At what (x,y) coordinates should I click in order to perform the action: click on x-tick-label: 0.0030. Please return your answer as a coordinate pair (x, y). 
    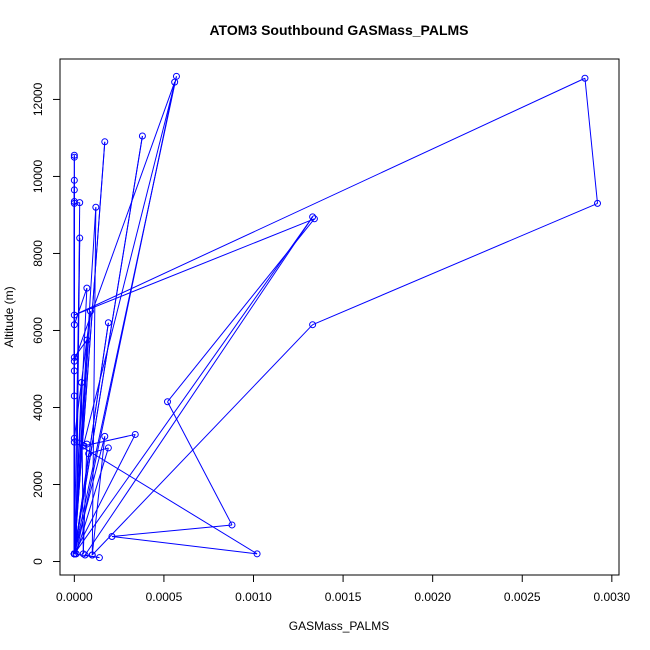
    Looking at the image, I should click on (611, 597).